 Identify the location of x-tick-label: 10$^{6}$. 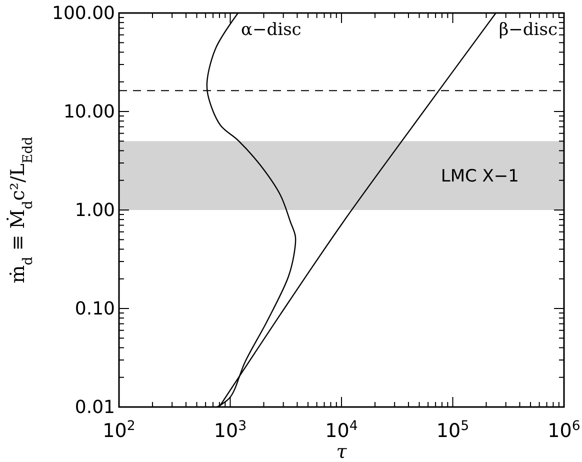
(564, 430).